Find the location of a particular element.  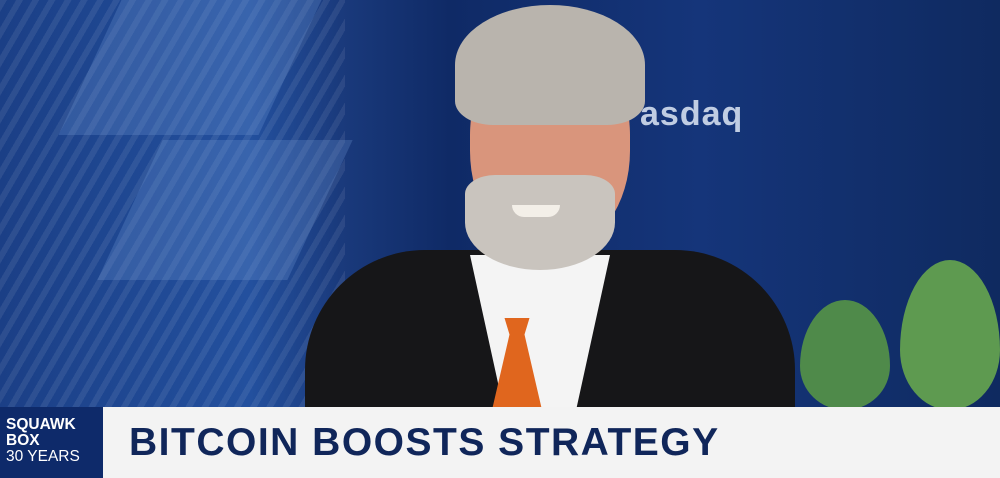

badge-line: BOX is located at coordinates (23, 440).